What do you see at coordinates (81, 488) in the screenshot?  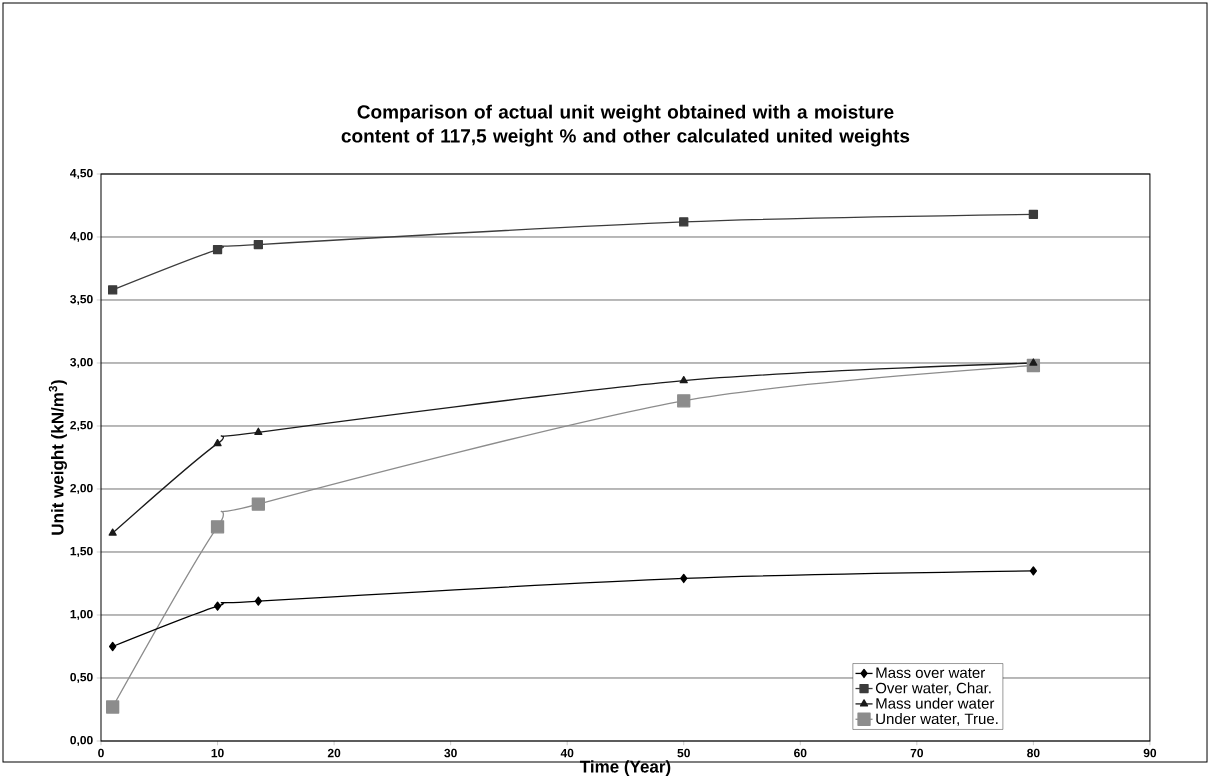 I see `y-tick-label: 2,00` at bounding box center [81, 488].